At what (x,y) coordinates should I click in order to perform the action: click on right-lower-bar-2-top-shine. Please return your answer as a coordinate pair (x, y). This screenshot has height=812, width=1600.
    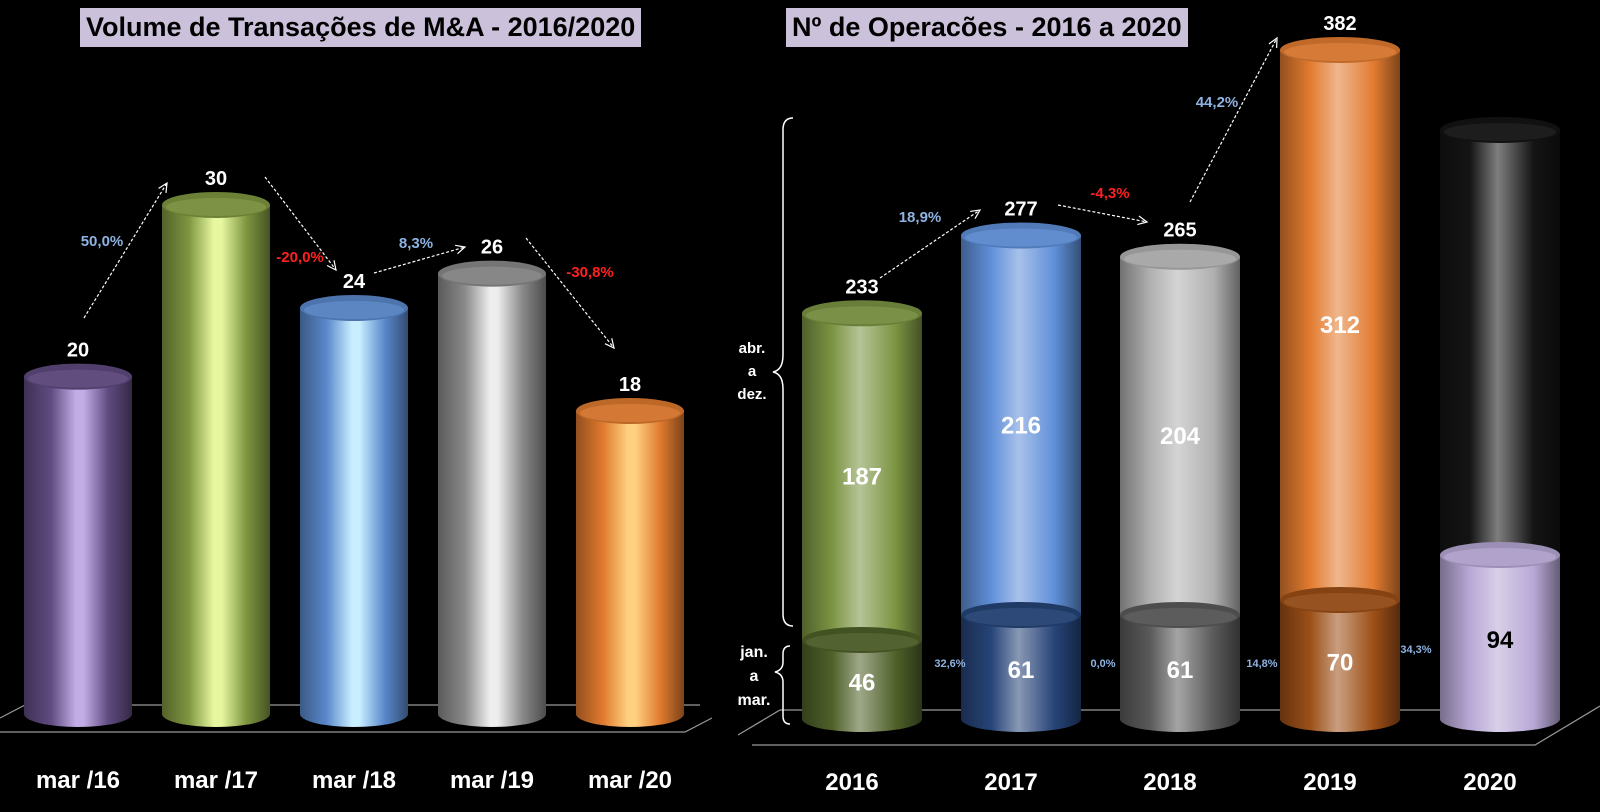
    Looking at the image, I should click on (1180, 617).